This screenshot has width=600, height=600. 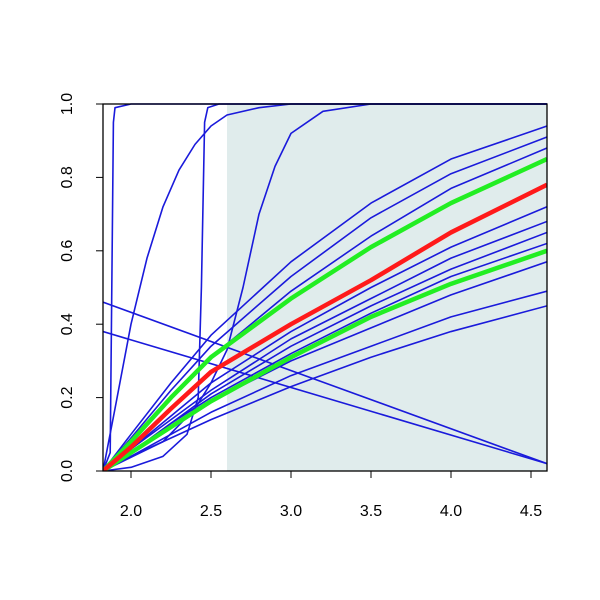 What do you see at coordinates (371, 511) in the screenshot?
I see `x-tick-label: 3.5` at bounding box center [371, 511].